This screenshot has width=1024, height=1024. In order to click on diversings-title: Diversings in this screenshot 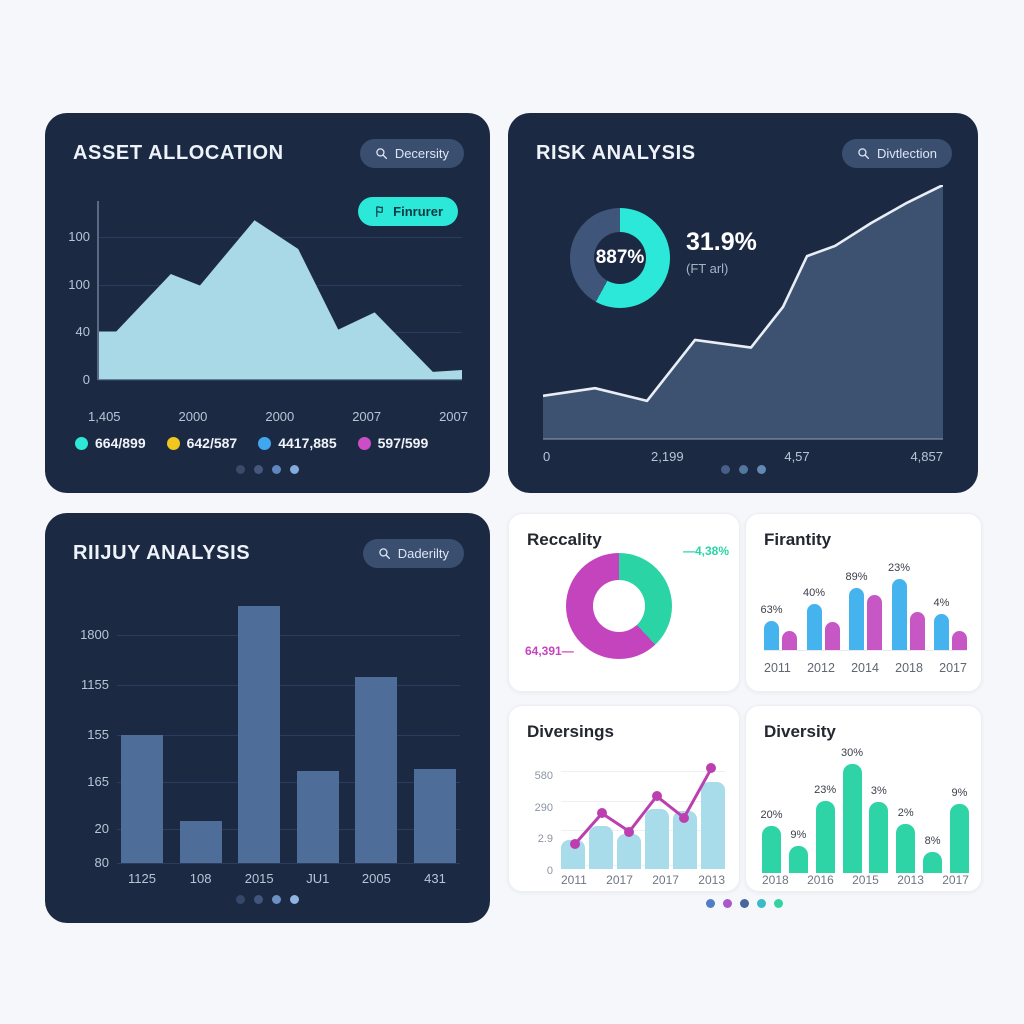, I will do `click(570, 731)`.